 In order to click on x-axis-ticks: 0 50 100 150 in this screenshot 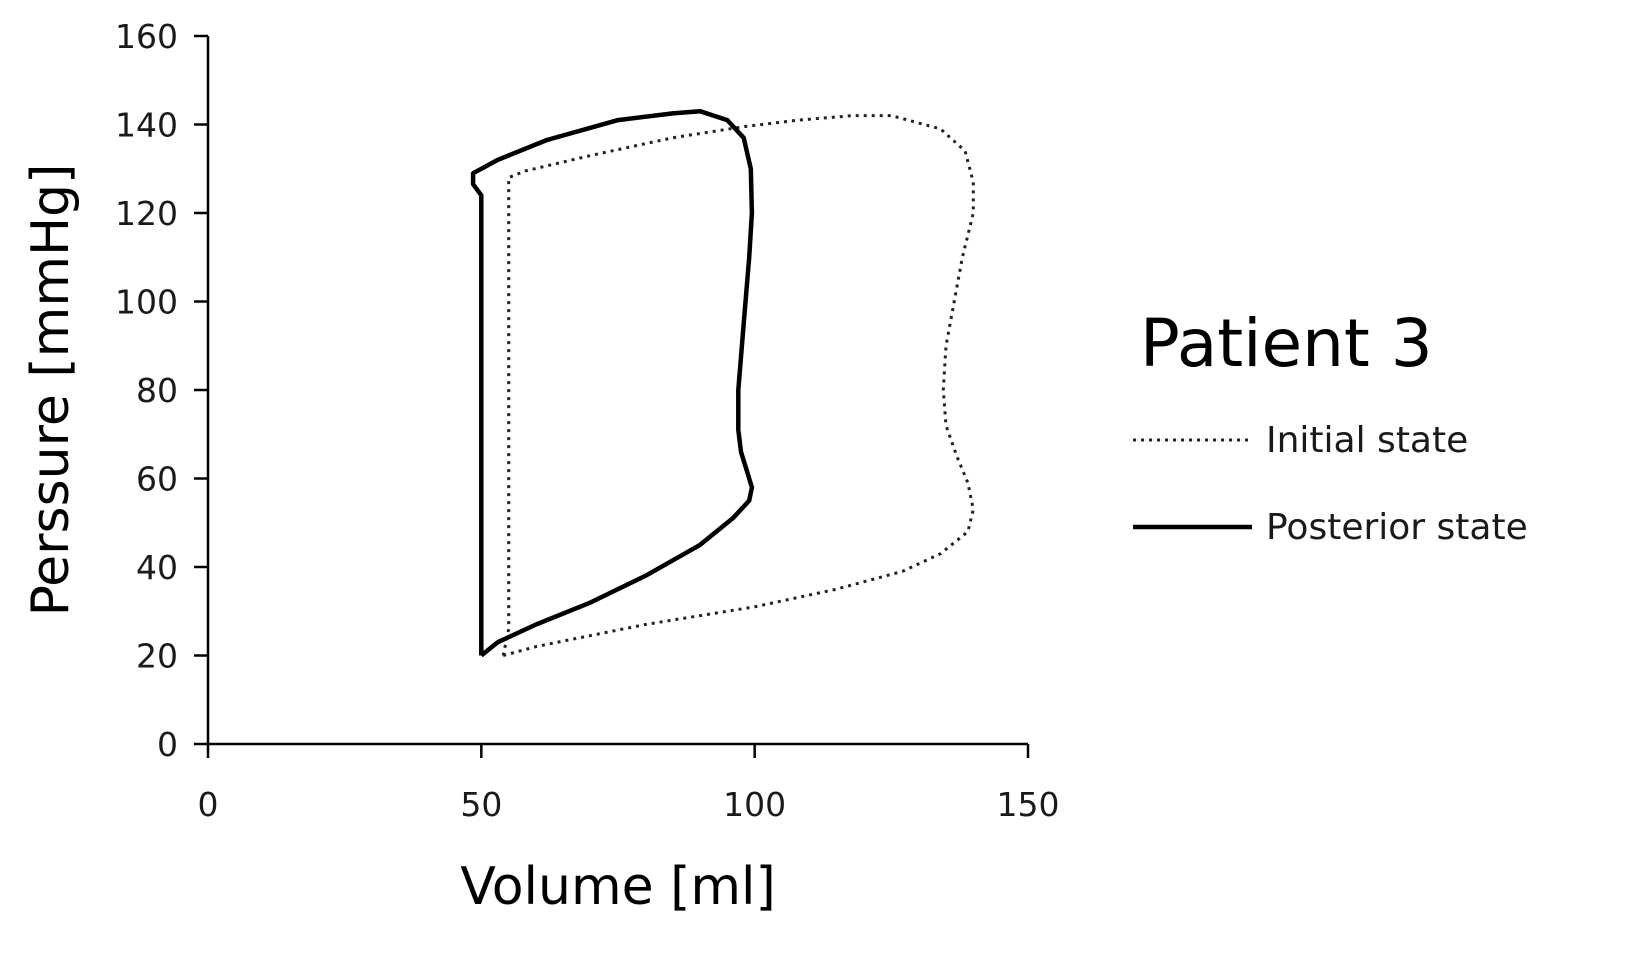, I will do `click(629, 784)`.